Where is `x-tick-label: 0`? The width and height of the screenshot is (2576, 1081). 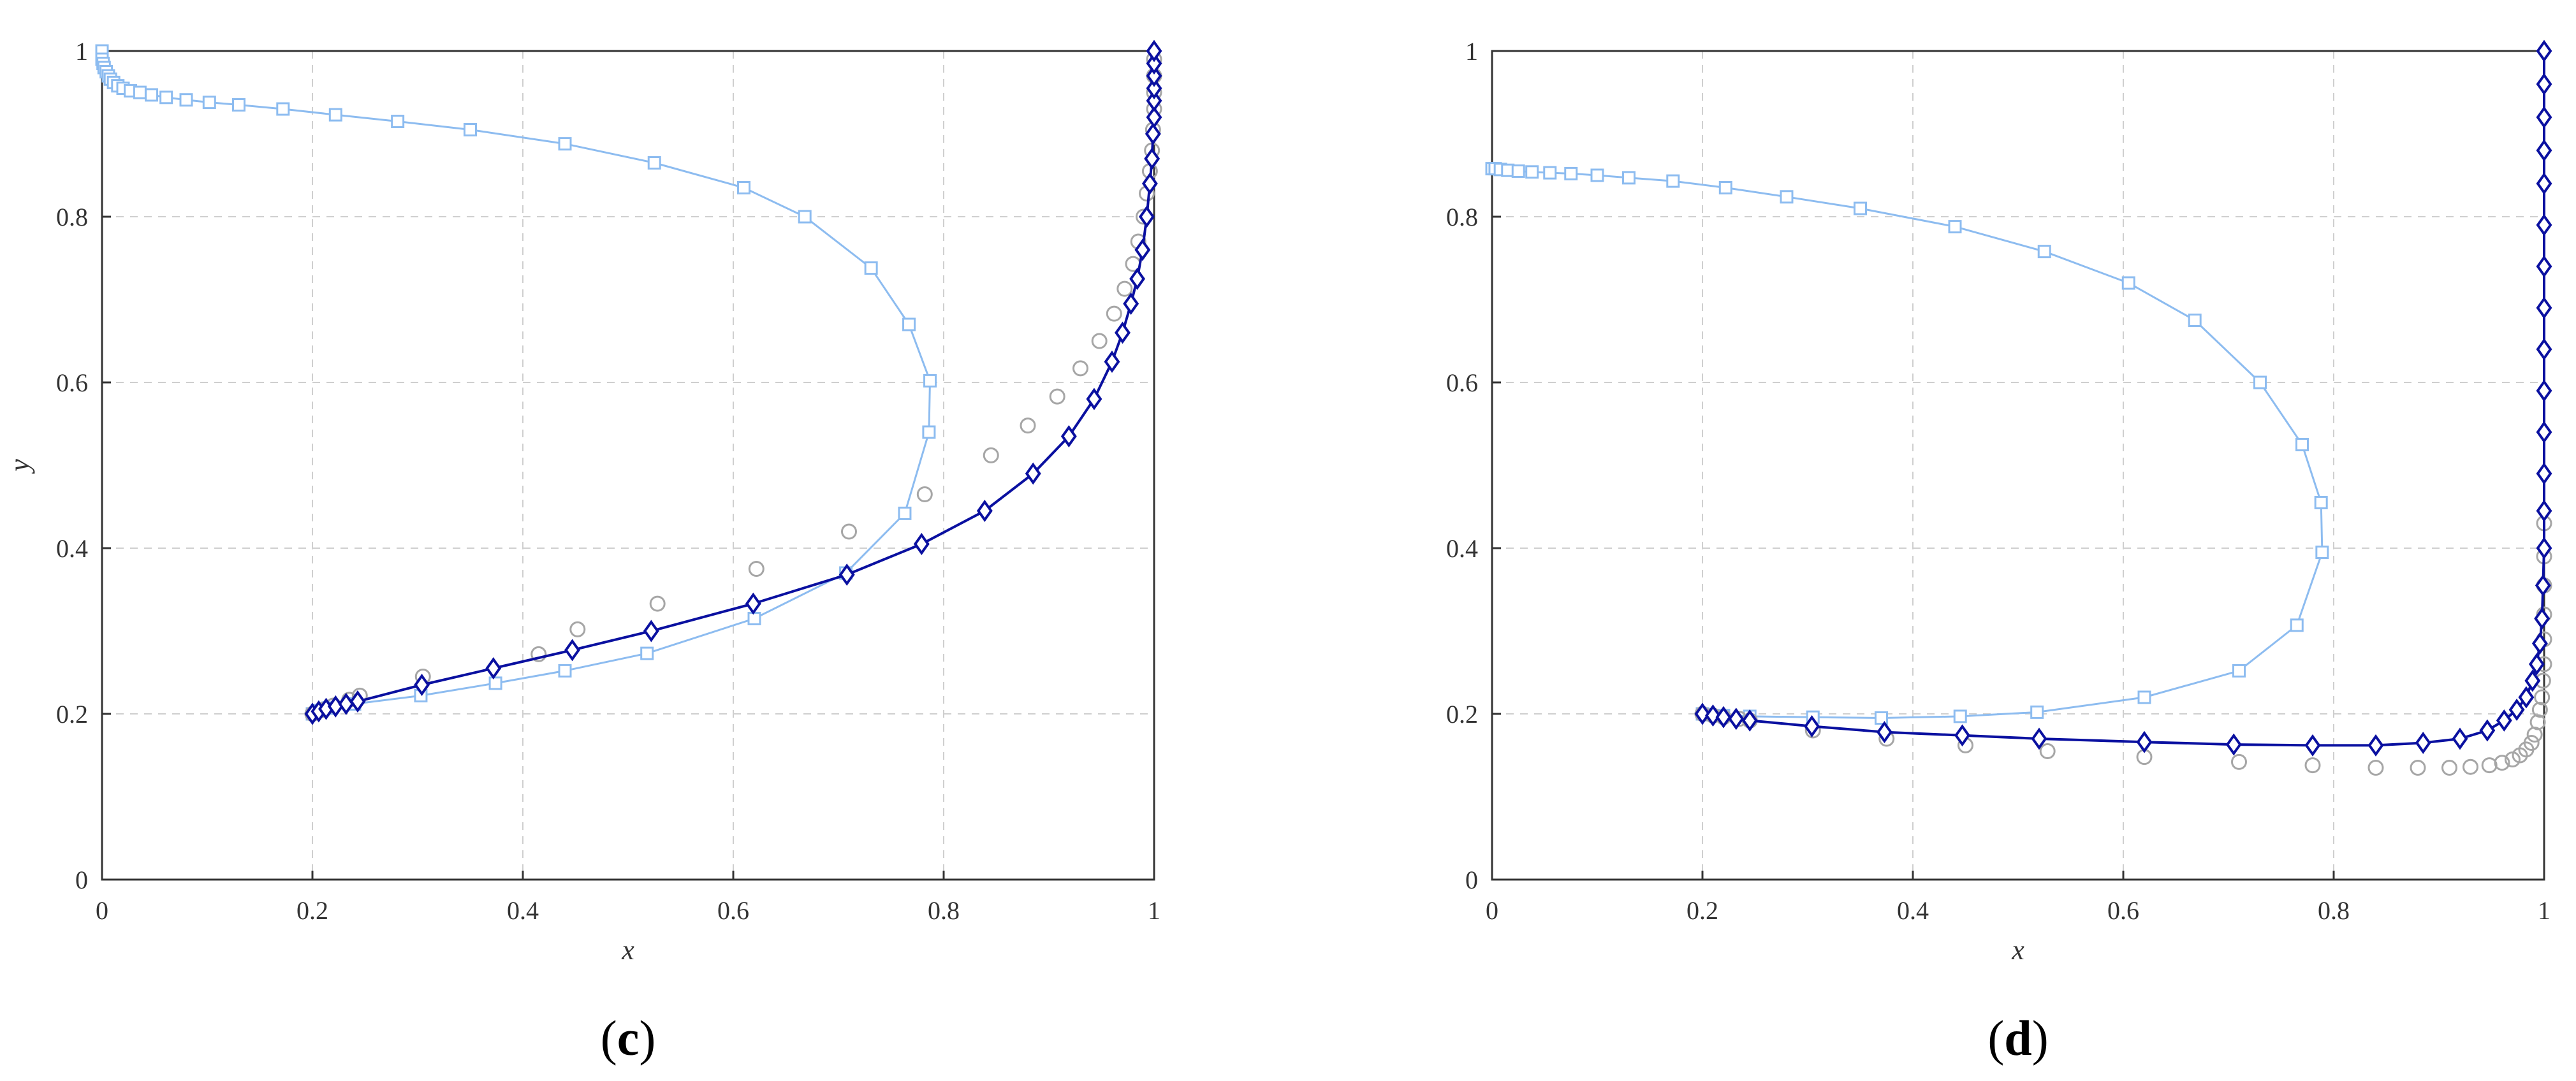 x-tick-label: 0 is located at coordinates (1492, 910).